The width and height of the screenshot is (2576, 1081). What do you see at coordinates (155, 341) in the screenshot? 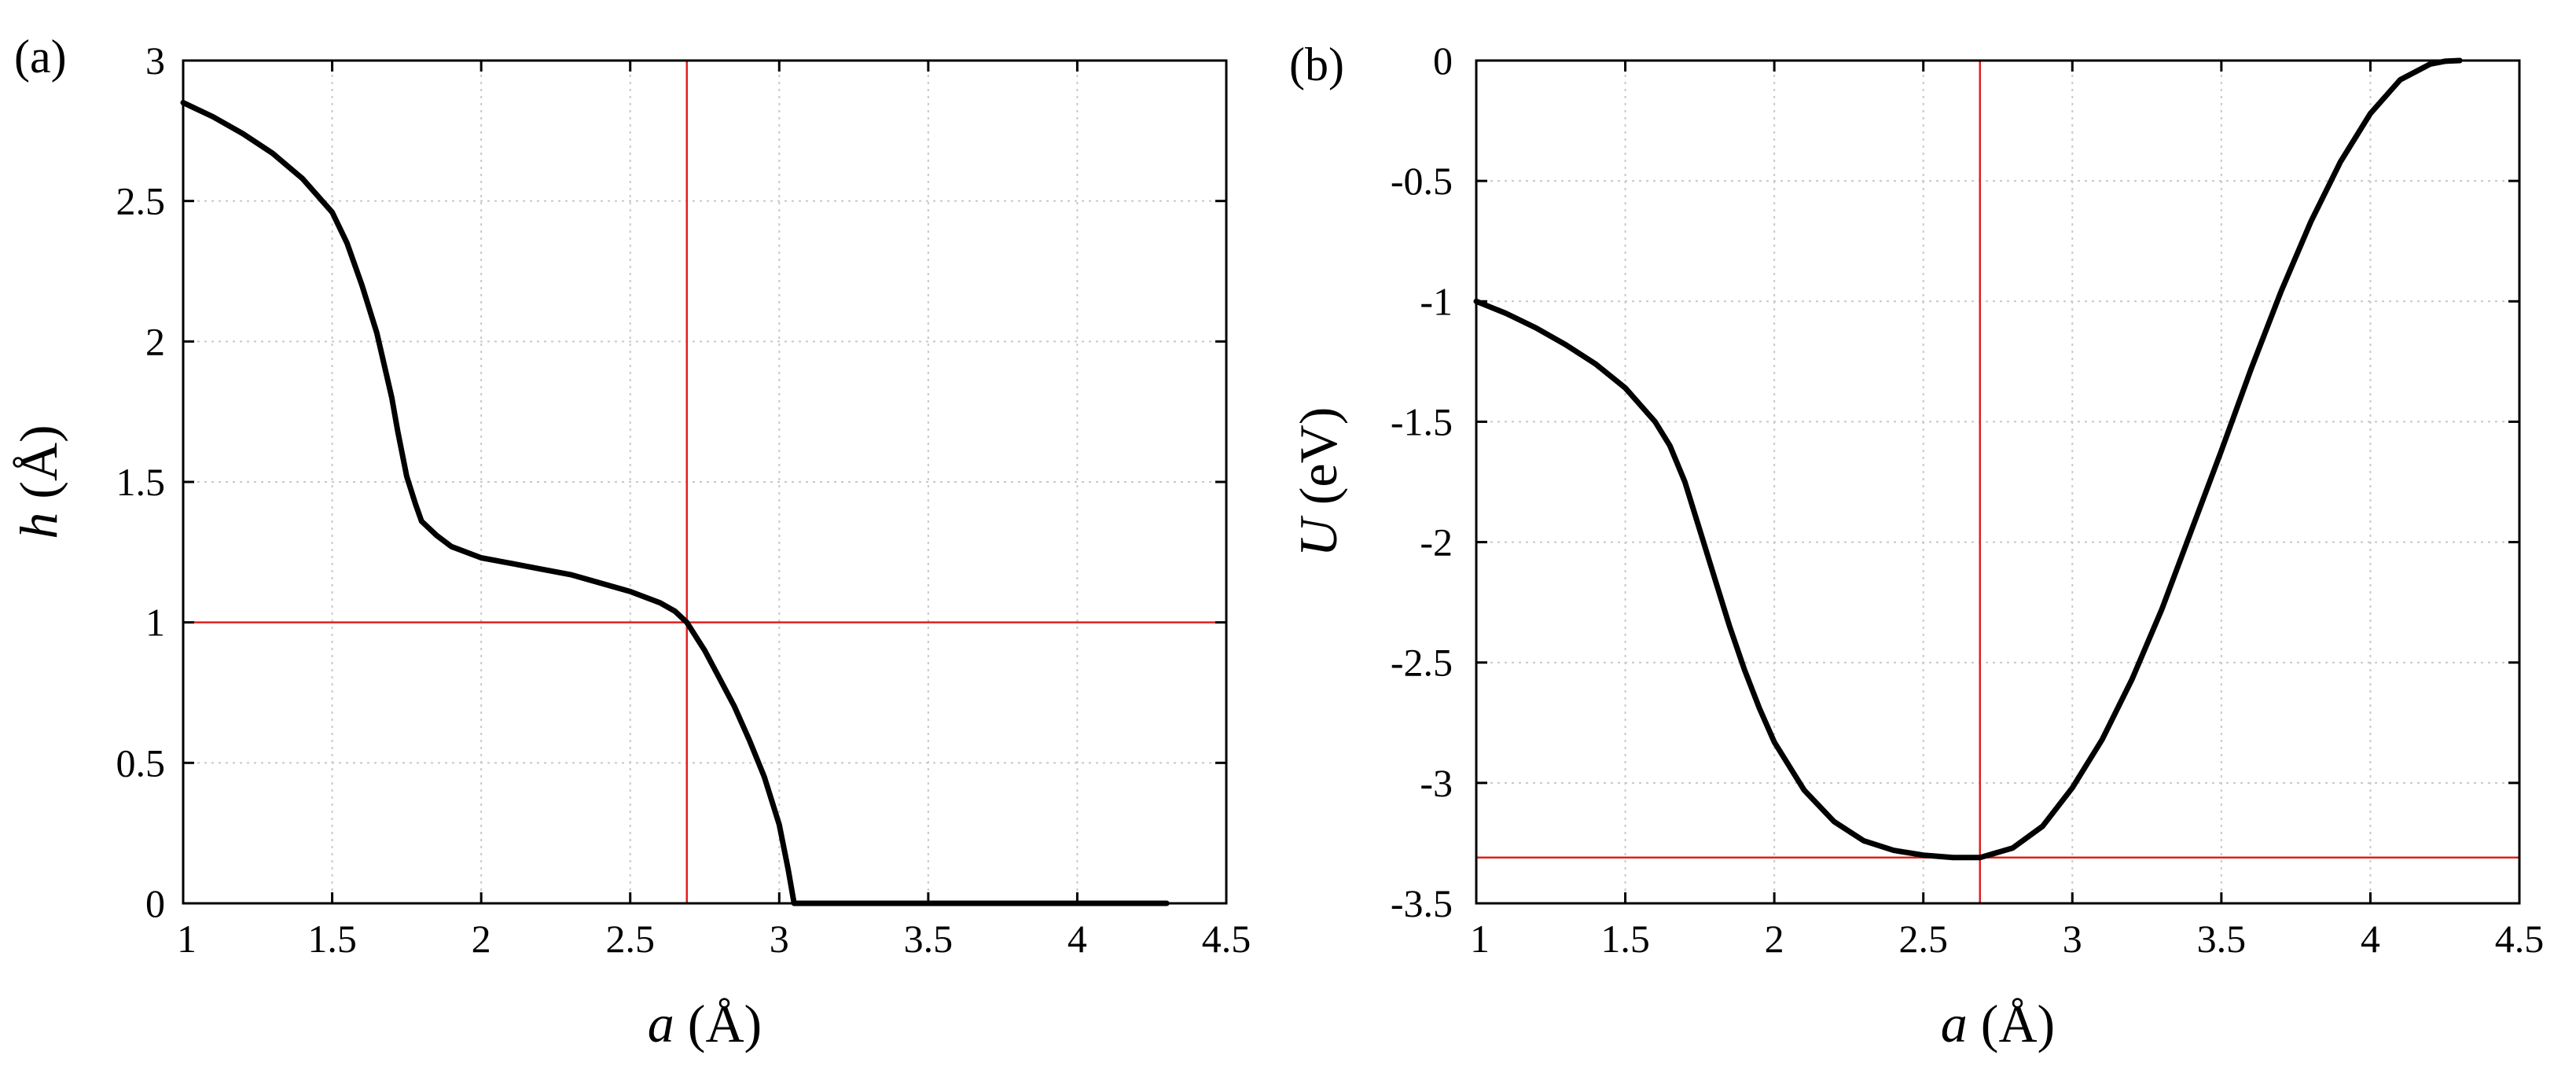
I see `y-tick-label: 2` at bounding box center [155, 341].